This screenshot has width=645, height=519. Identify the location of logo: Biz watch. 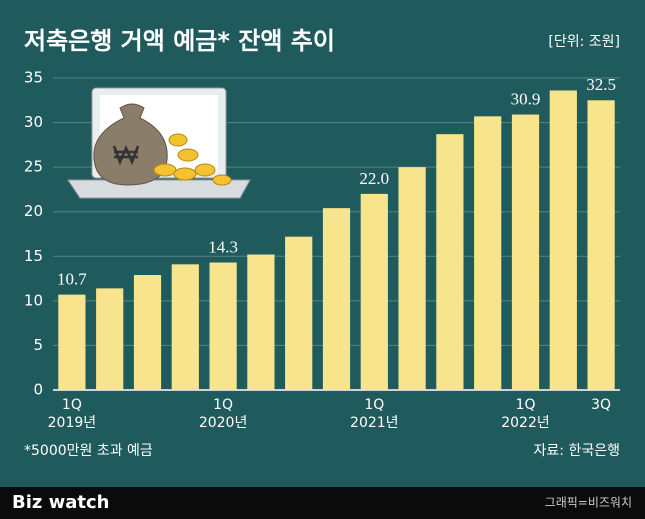
(61, 502).